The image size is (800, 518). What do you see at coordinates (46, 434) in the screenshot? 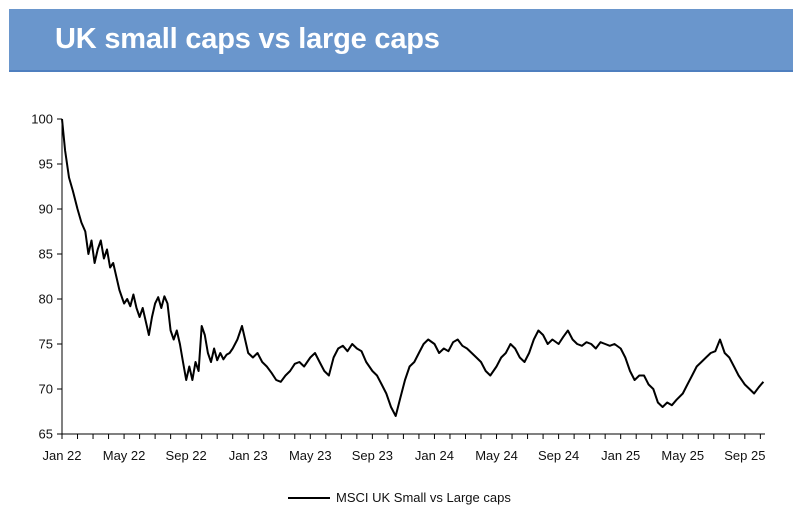
I see `y-tick-label: 65` at bounding box center [46, 434].